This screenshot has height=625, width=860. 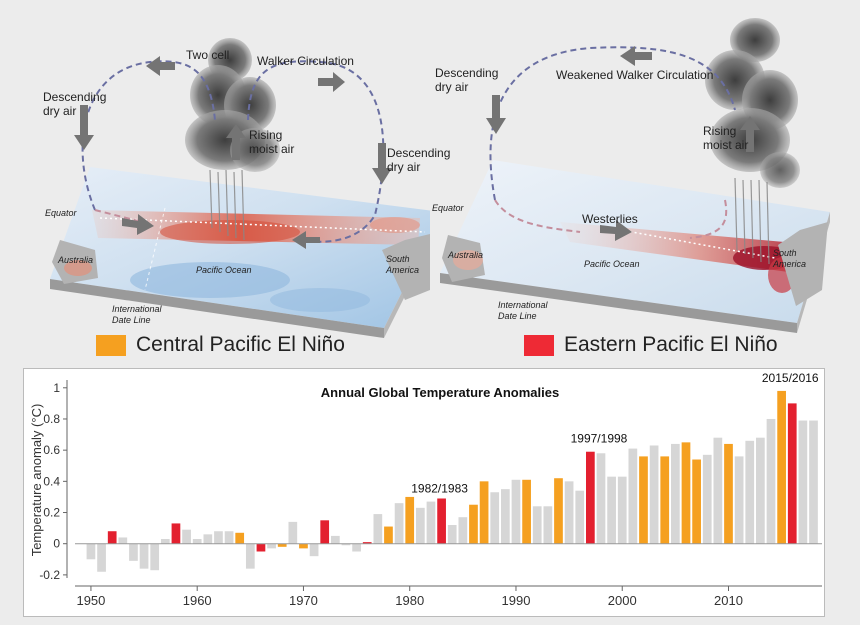 I want to click on bar-1953, so click(x=123, y=540).